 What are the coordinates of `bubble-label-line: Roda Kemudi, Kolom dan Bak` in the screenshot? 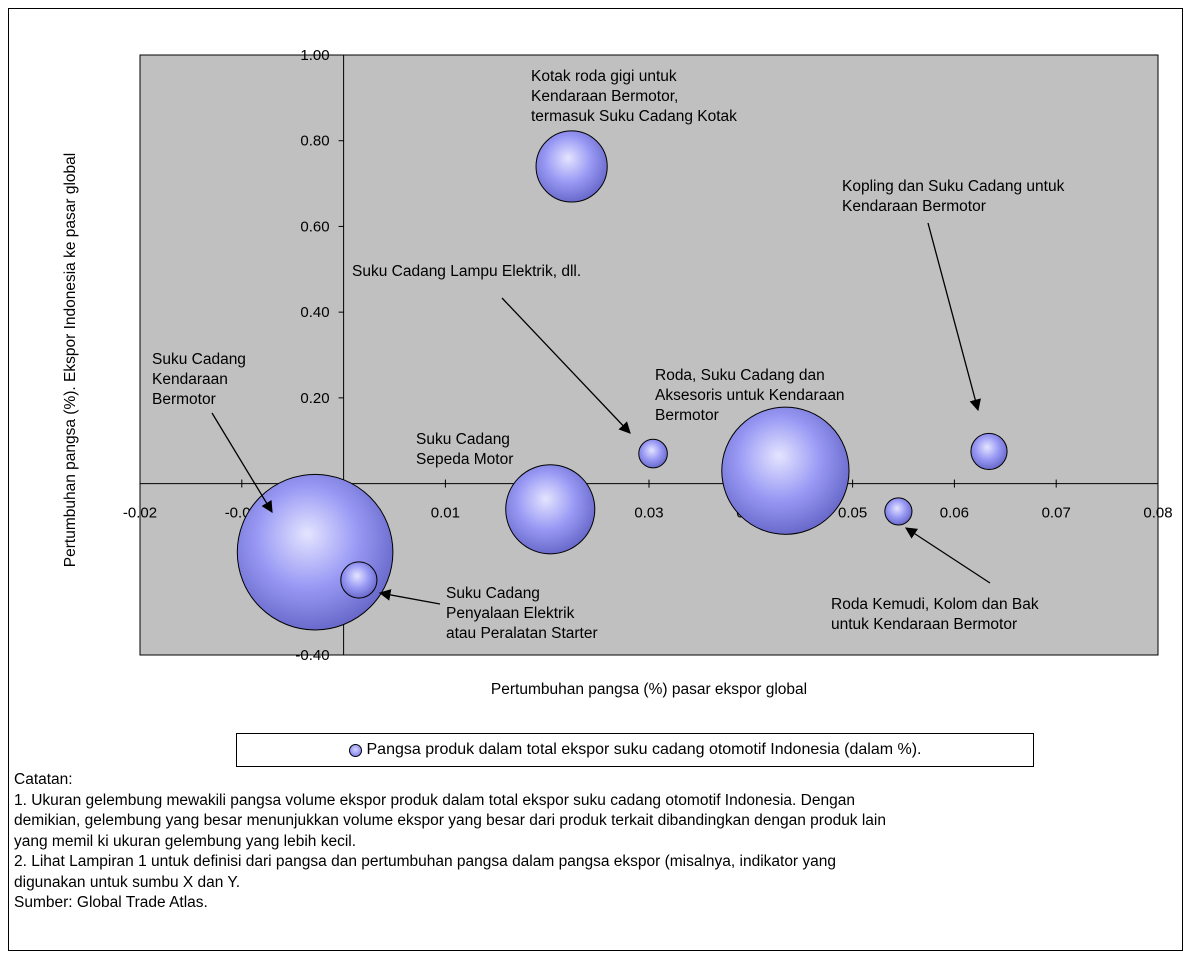 It's located at (935, 604).